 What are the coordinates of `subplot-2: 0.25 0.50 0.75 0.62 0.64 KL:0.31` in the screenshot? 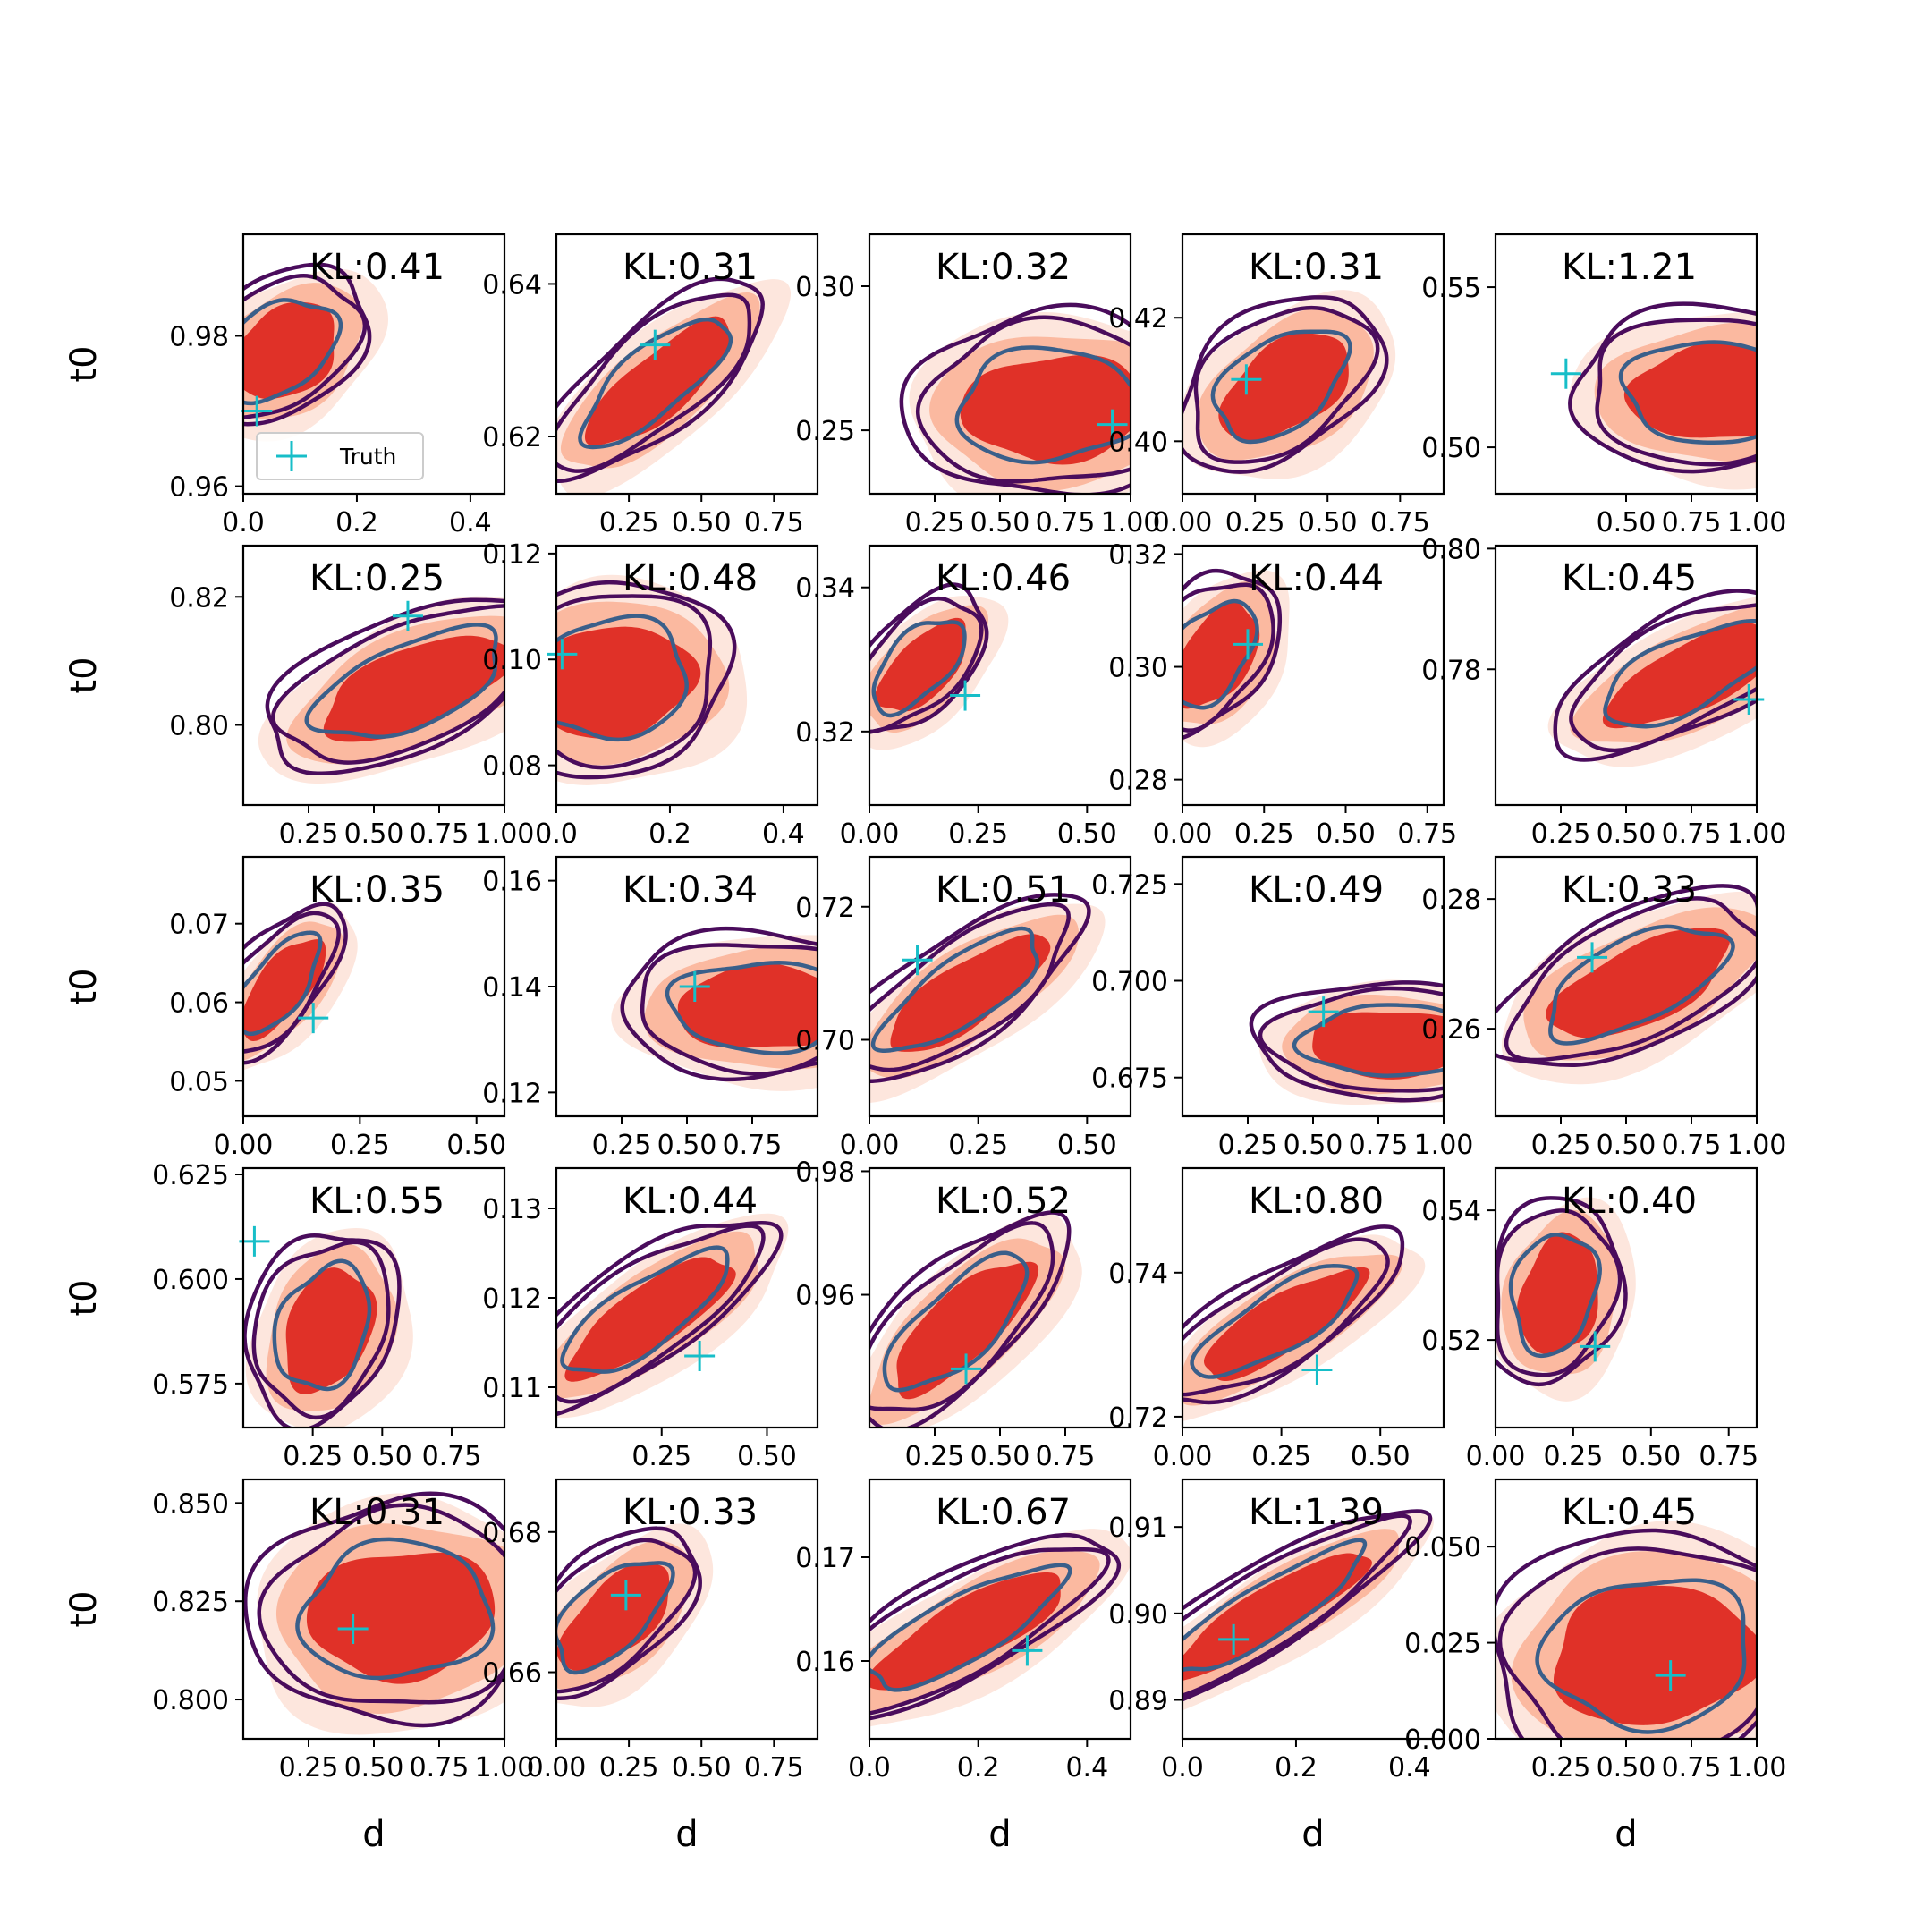 It's located at (650, 385).